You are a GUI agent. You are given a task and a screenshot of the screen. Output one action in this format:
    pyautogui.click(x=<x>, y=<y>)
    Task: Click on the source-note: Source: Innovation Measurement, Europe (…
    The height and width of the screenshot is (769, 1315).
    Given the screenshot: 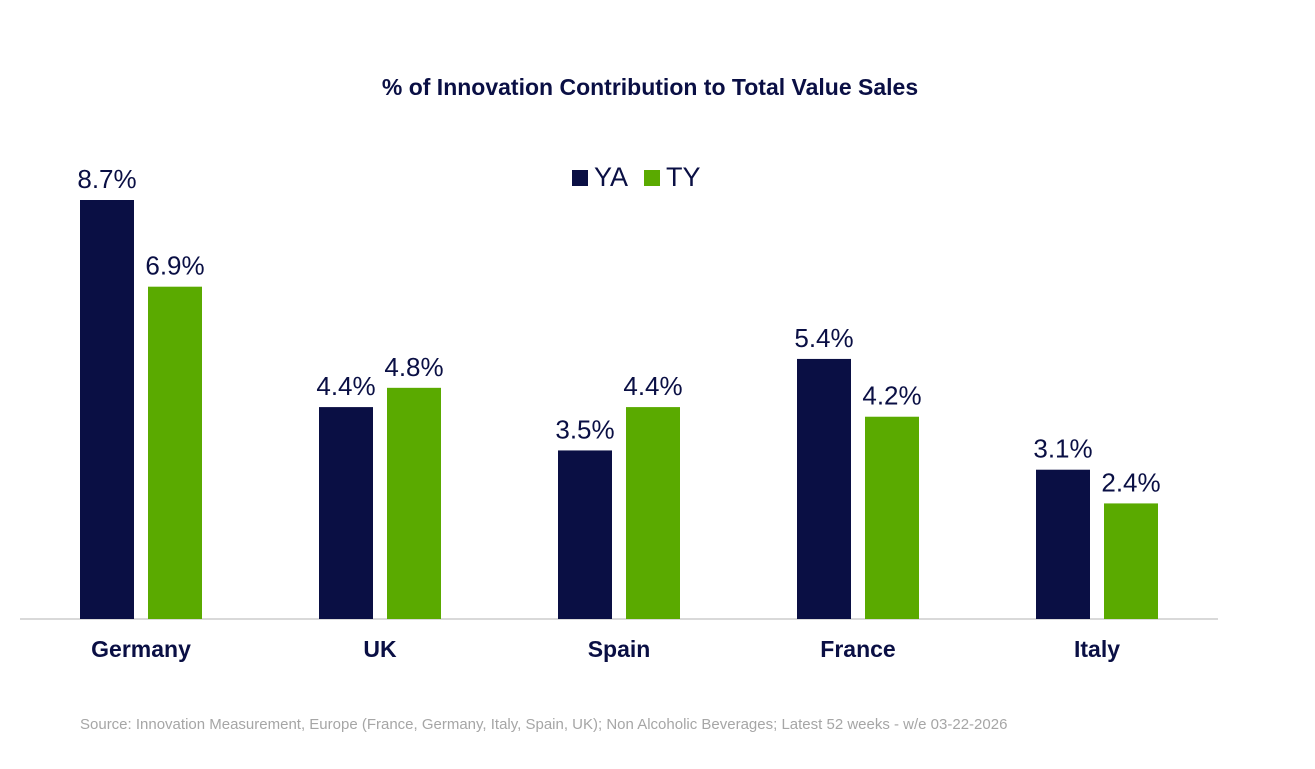 What is the action you would take?
    pyautogui.click(x=544, y=724)
    